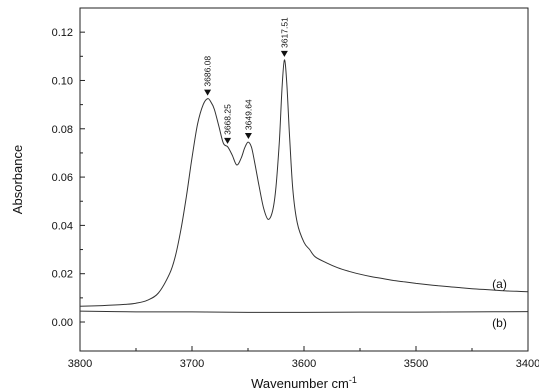  I want to click on peak-annotations: 3686.08 3668.25 3649.64 3617.51, so click(246, 80).